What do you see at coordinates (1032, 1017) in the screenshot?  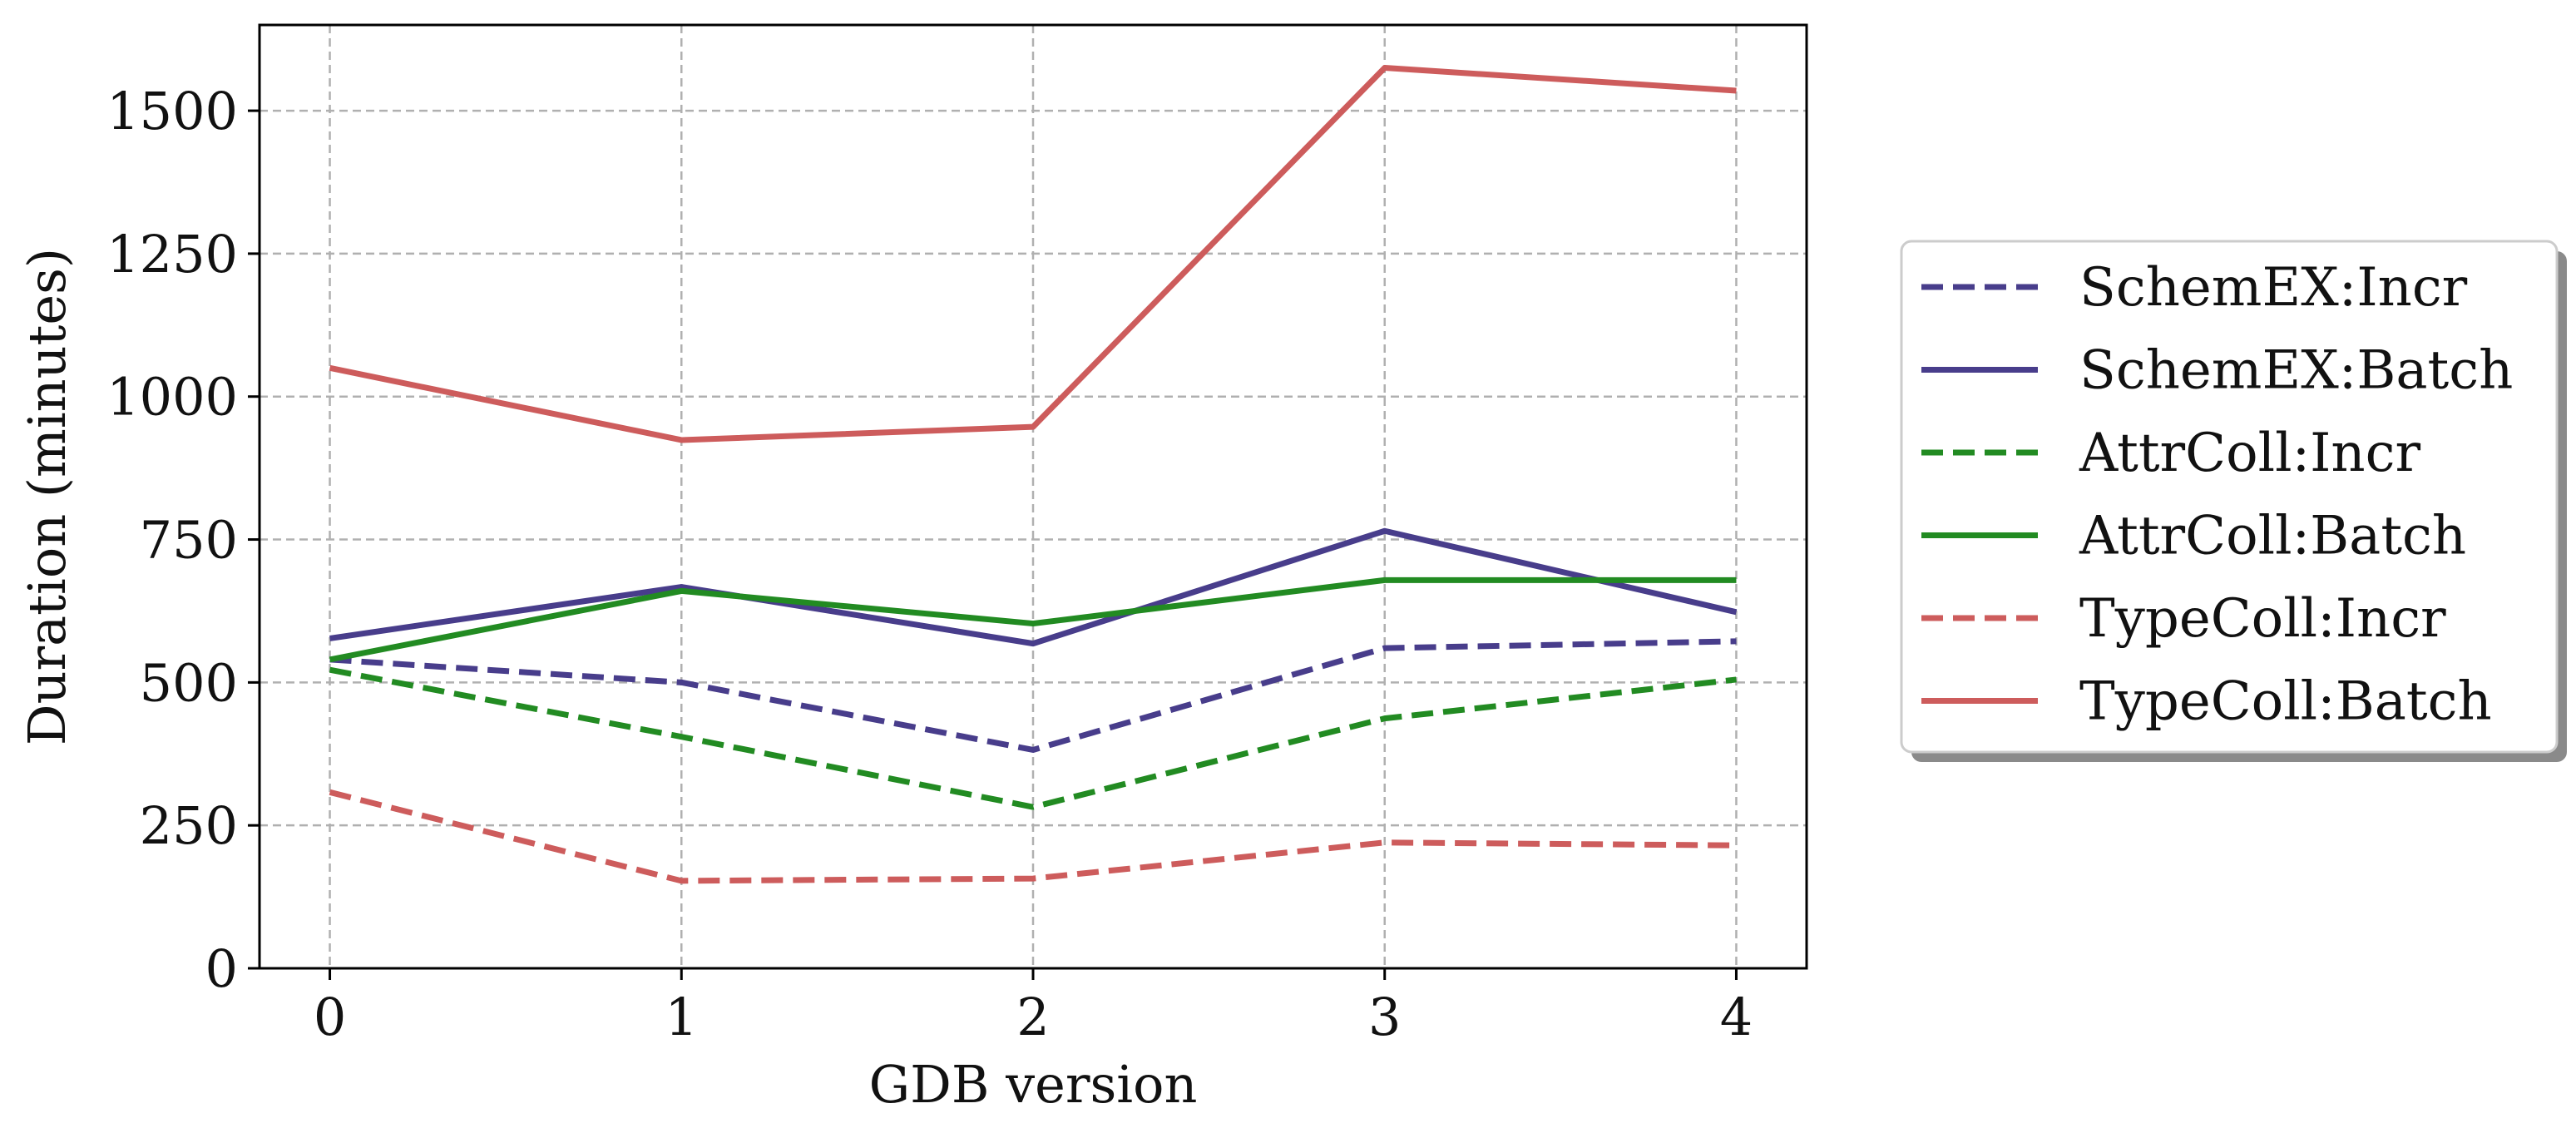 I see `x-tick-label: 2` at bounding box center [1032, 1017].